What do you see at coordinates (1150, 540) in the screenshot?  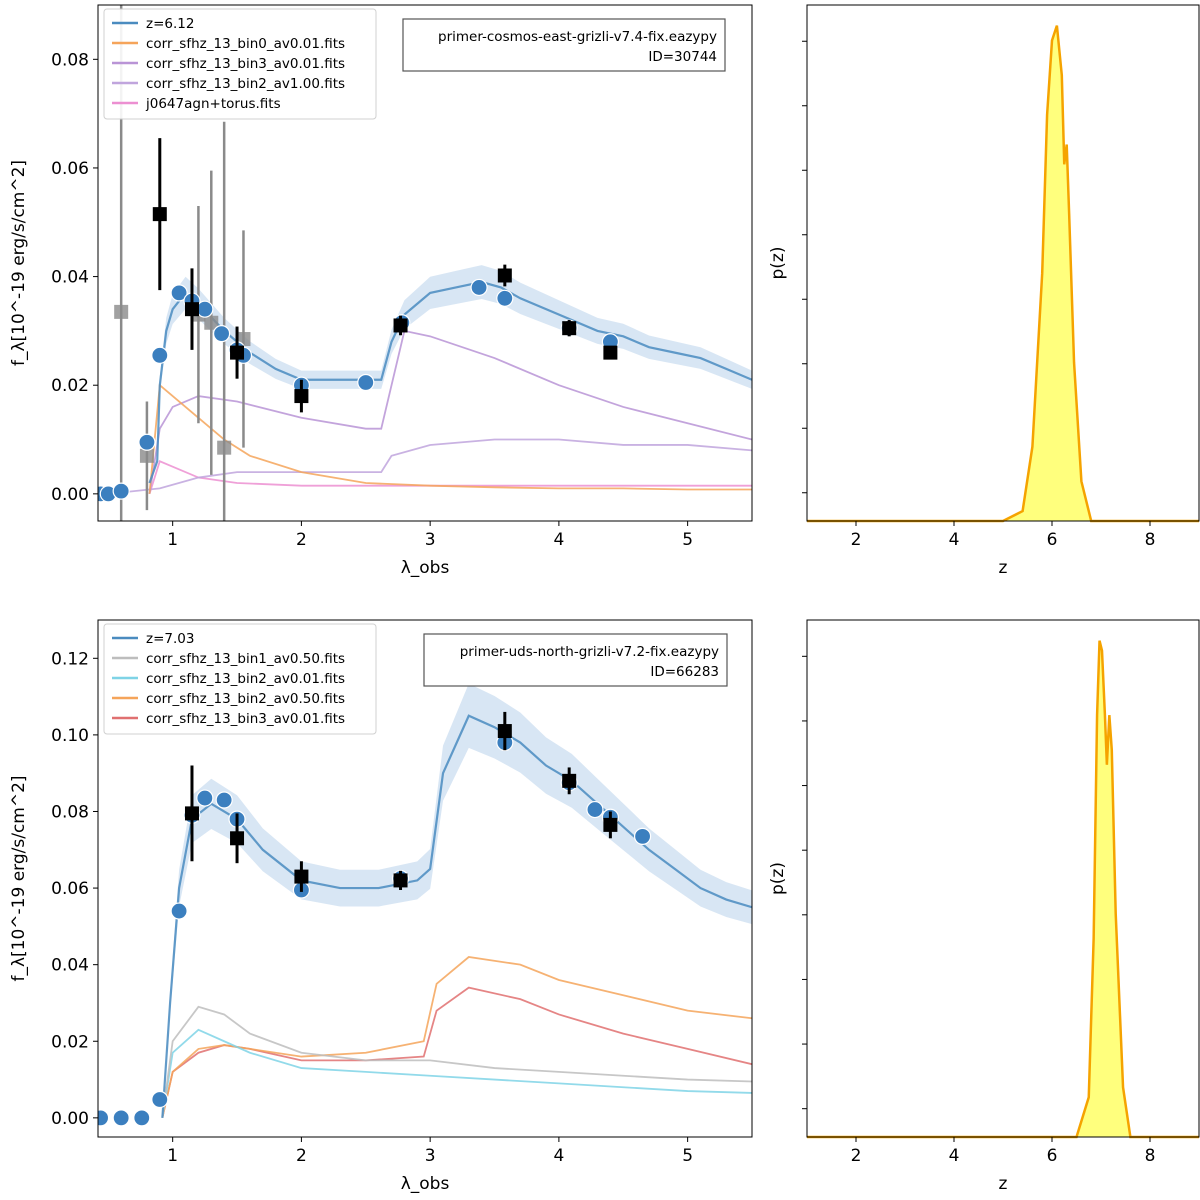 I see `x-tick-label: 8` at bounding box center [1150, 540].